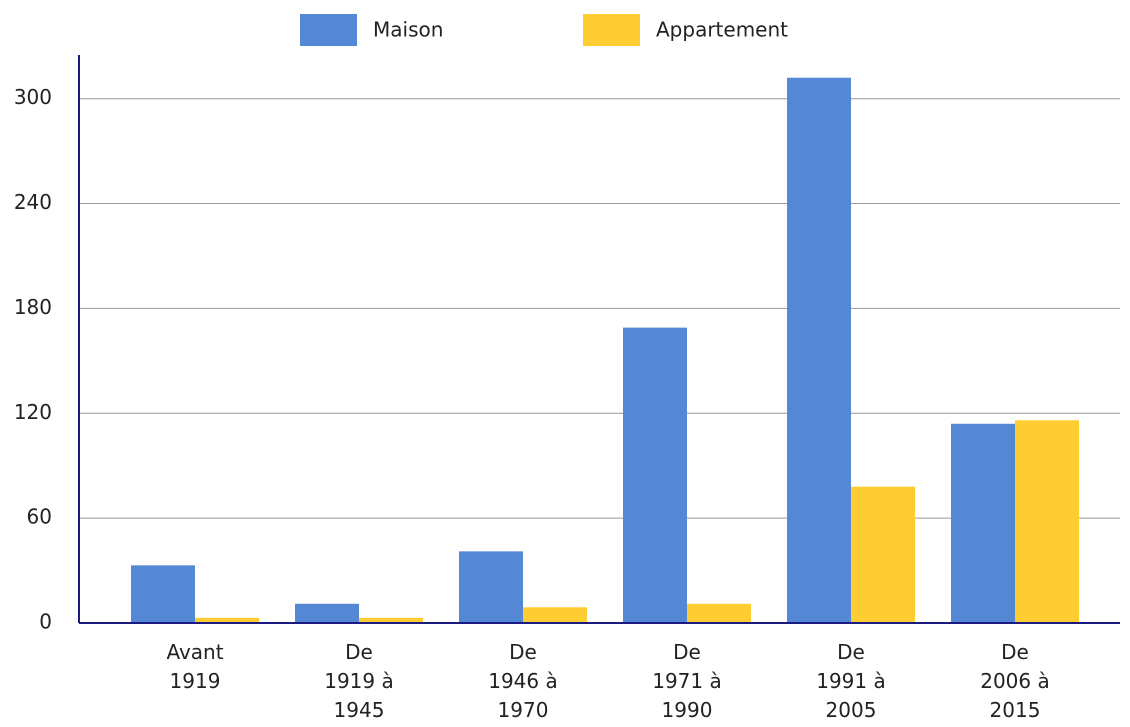  I want to click on y-tick-label: 180, so click(33, 307).